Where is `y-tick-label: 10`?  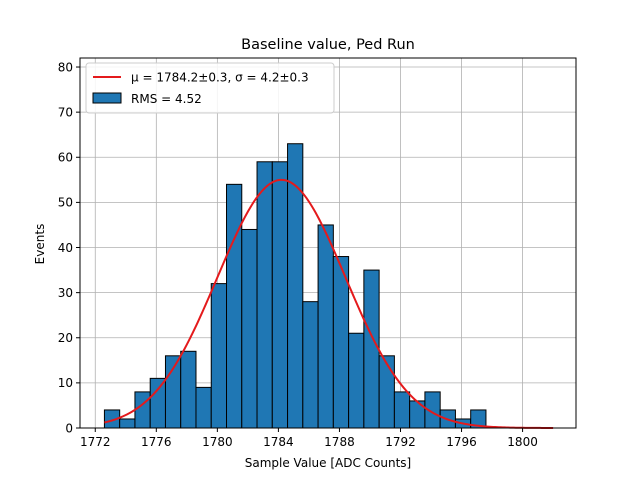 y-tick-label: 10 is located at coordinates (65, 383).